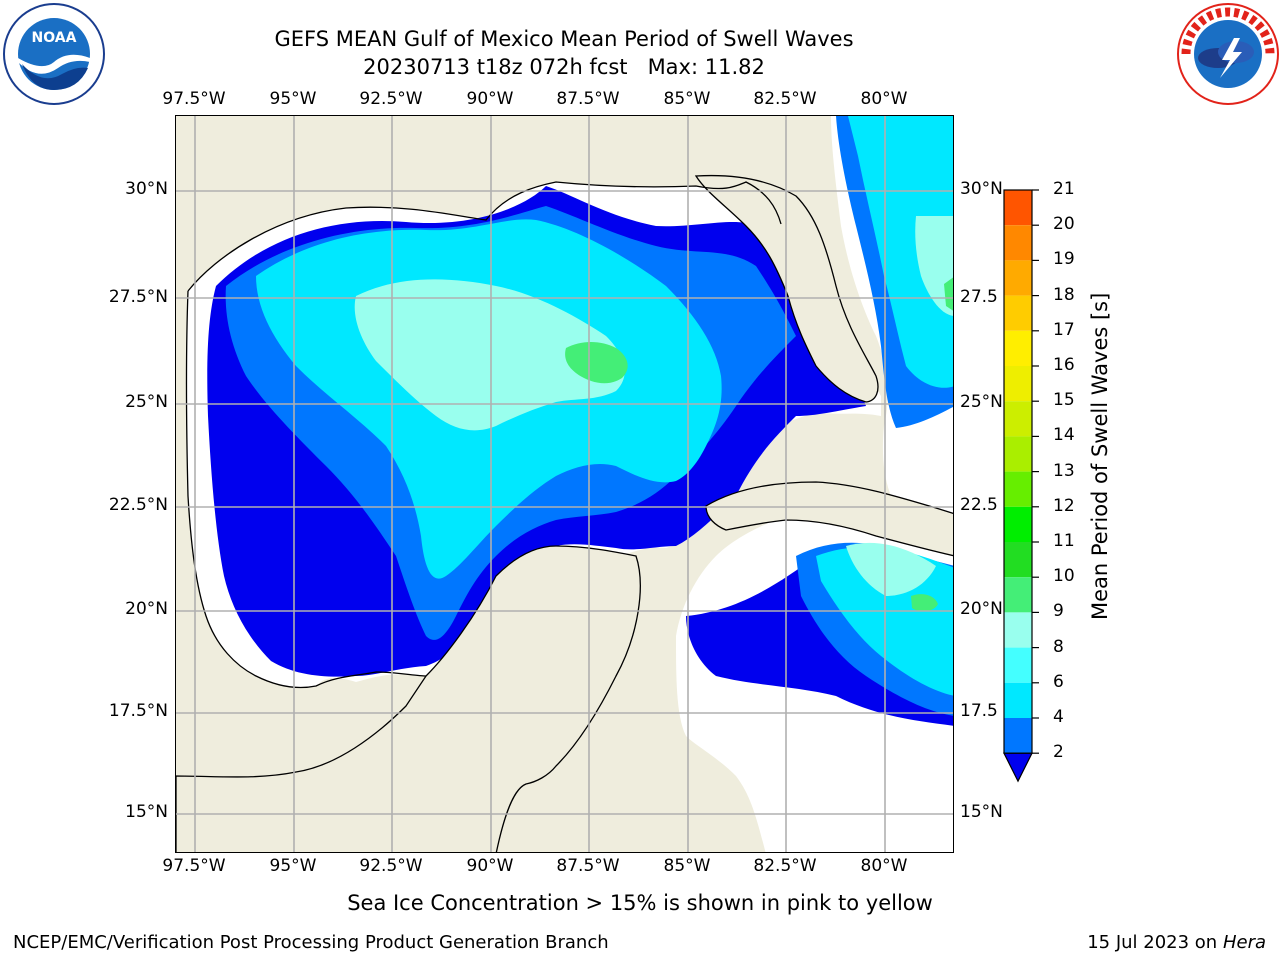 Image resolution: width=1280 pixels, height=960 pixels. I want to click on lon-label-top: 97.5°W, so click(194, 99).